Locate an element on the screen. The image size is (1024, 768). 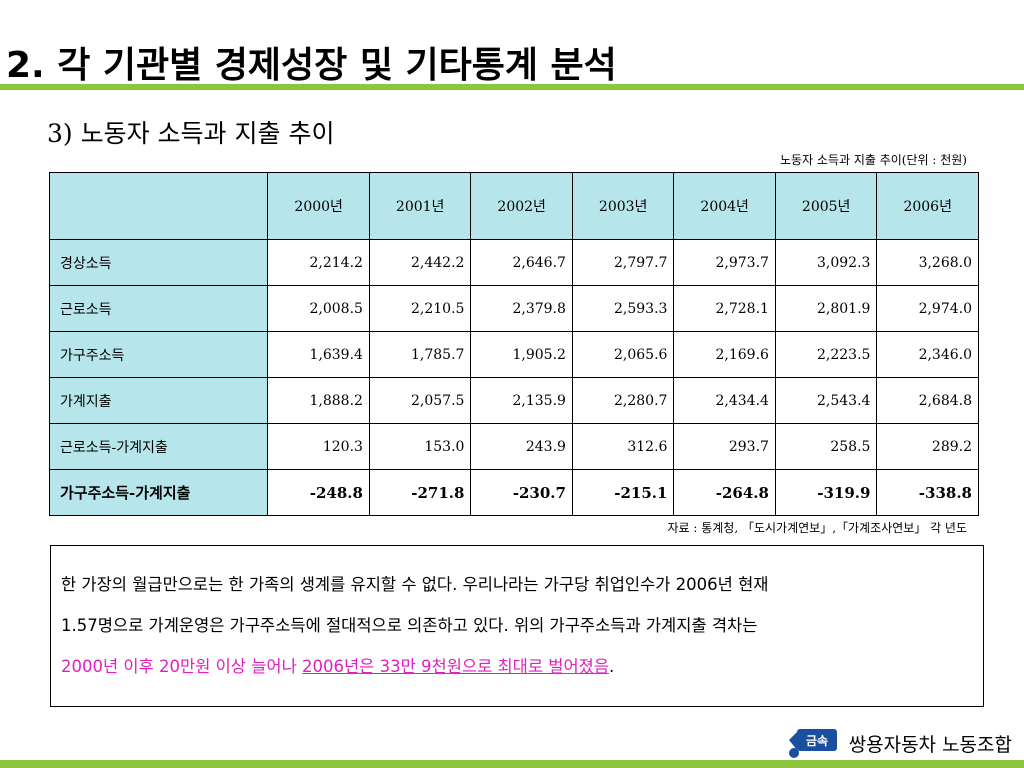
table-cell: 2,801.9 is located at coordinates (826, 308).